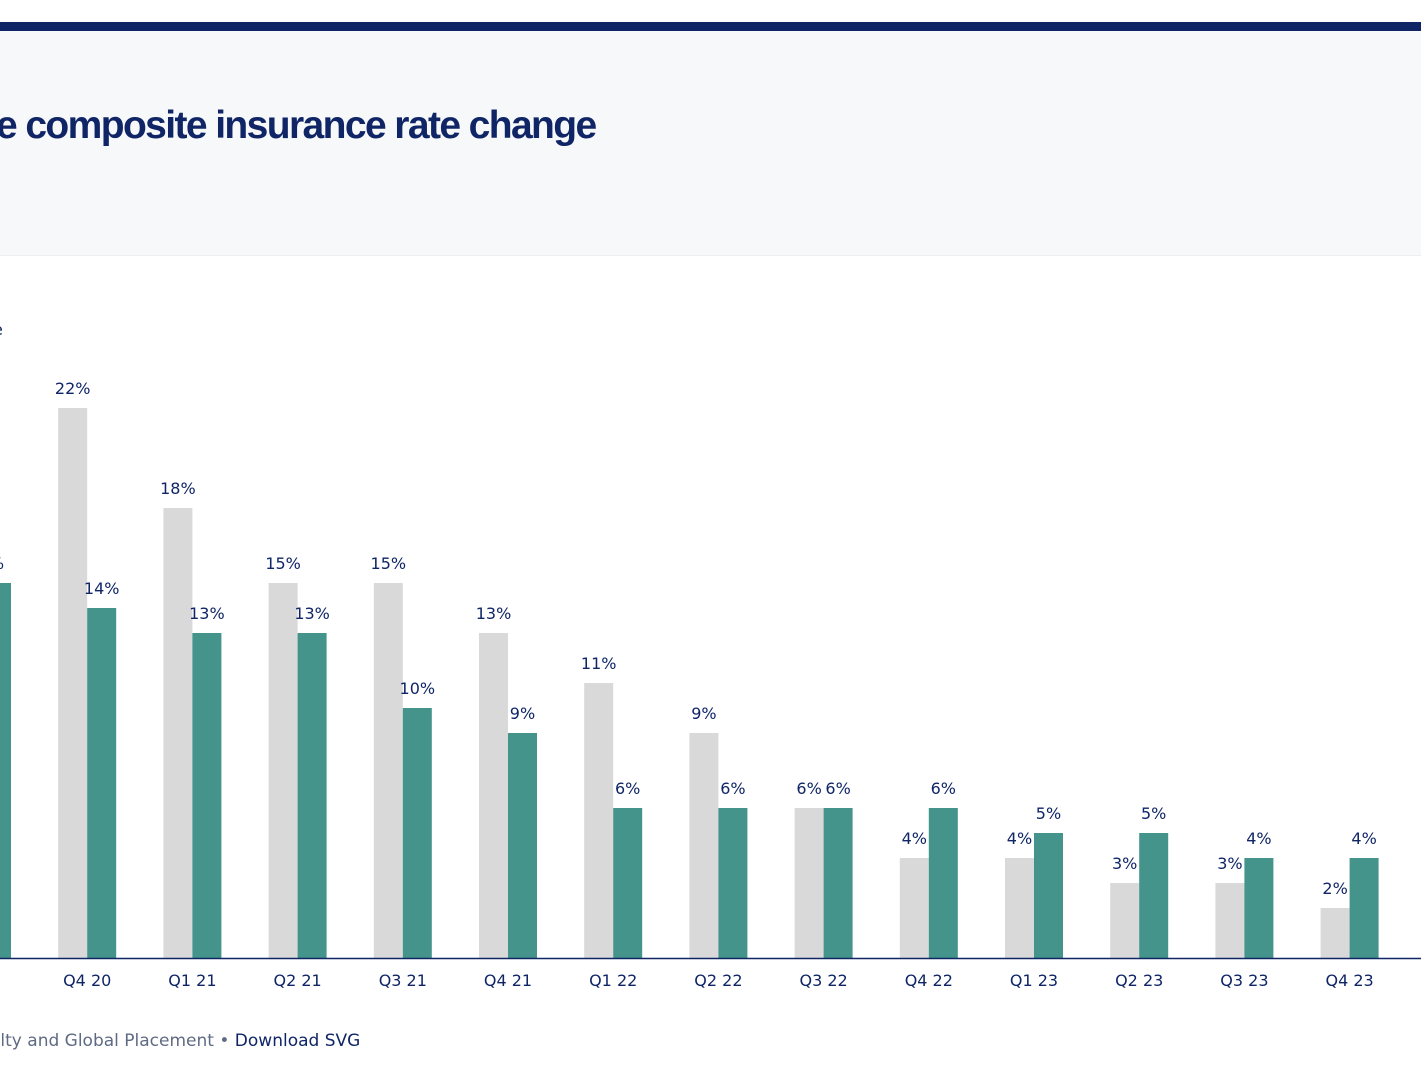 The image size is (1421, 1066). What do you see at coordinates (718, 980) in the screenshot?
I see `x-tick-label-7: Q2 22` at bounding box center [718, 980].